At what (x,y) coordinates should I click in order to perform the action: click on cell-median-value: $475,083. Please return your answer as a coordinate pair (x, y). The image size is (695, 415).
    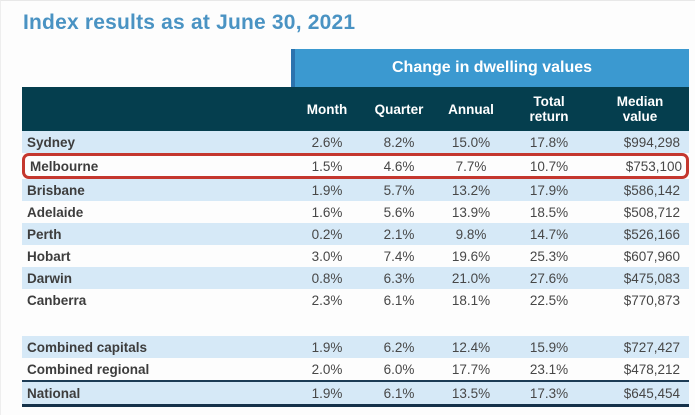
    Looking at the image, I should click on (640, 278).